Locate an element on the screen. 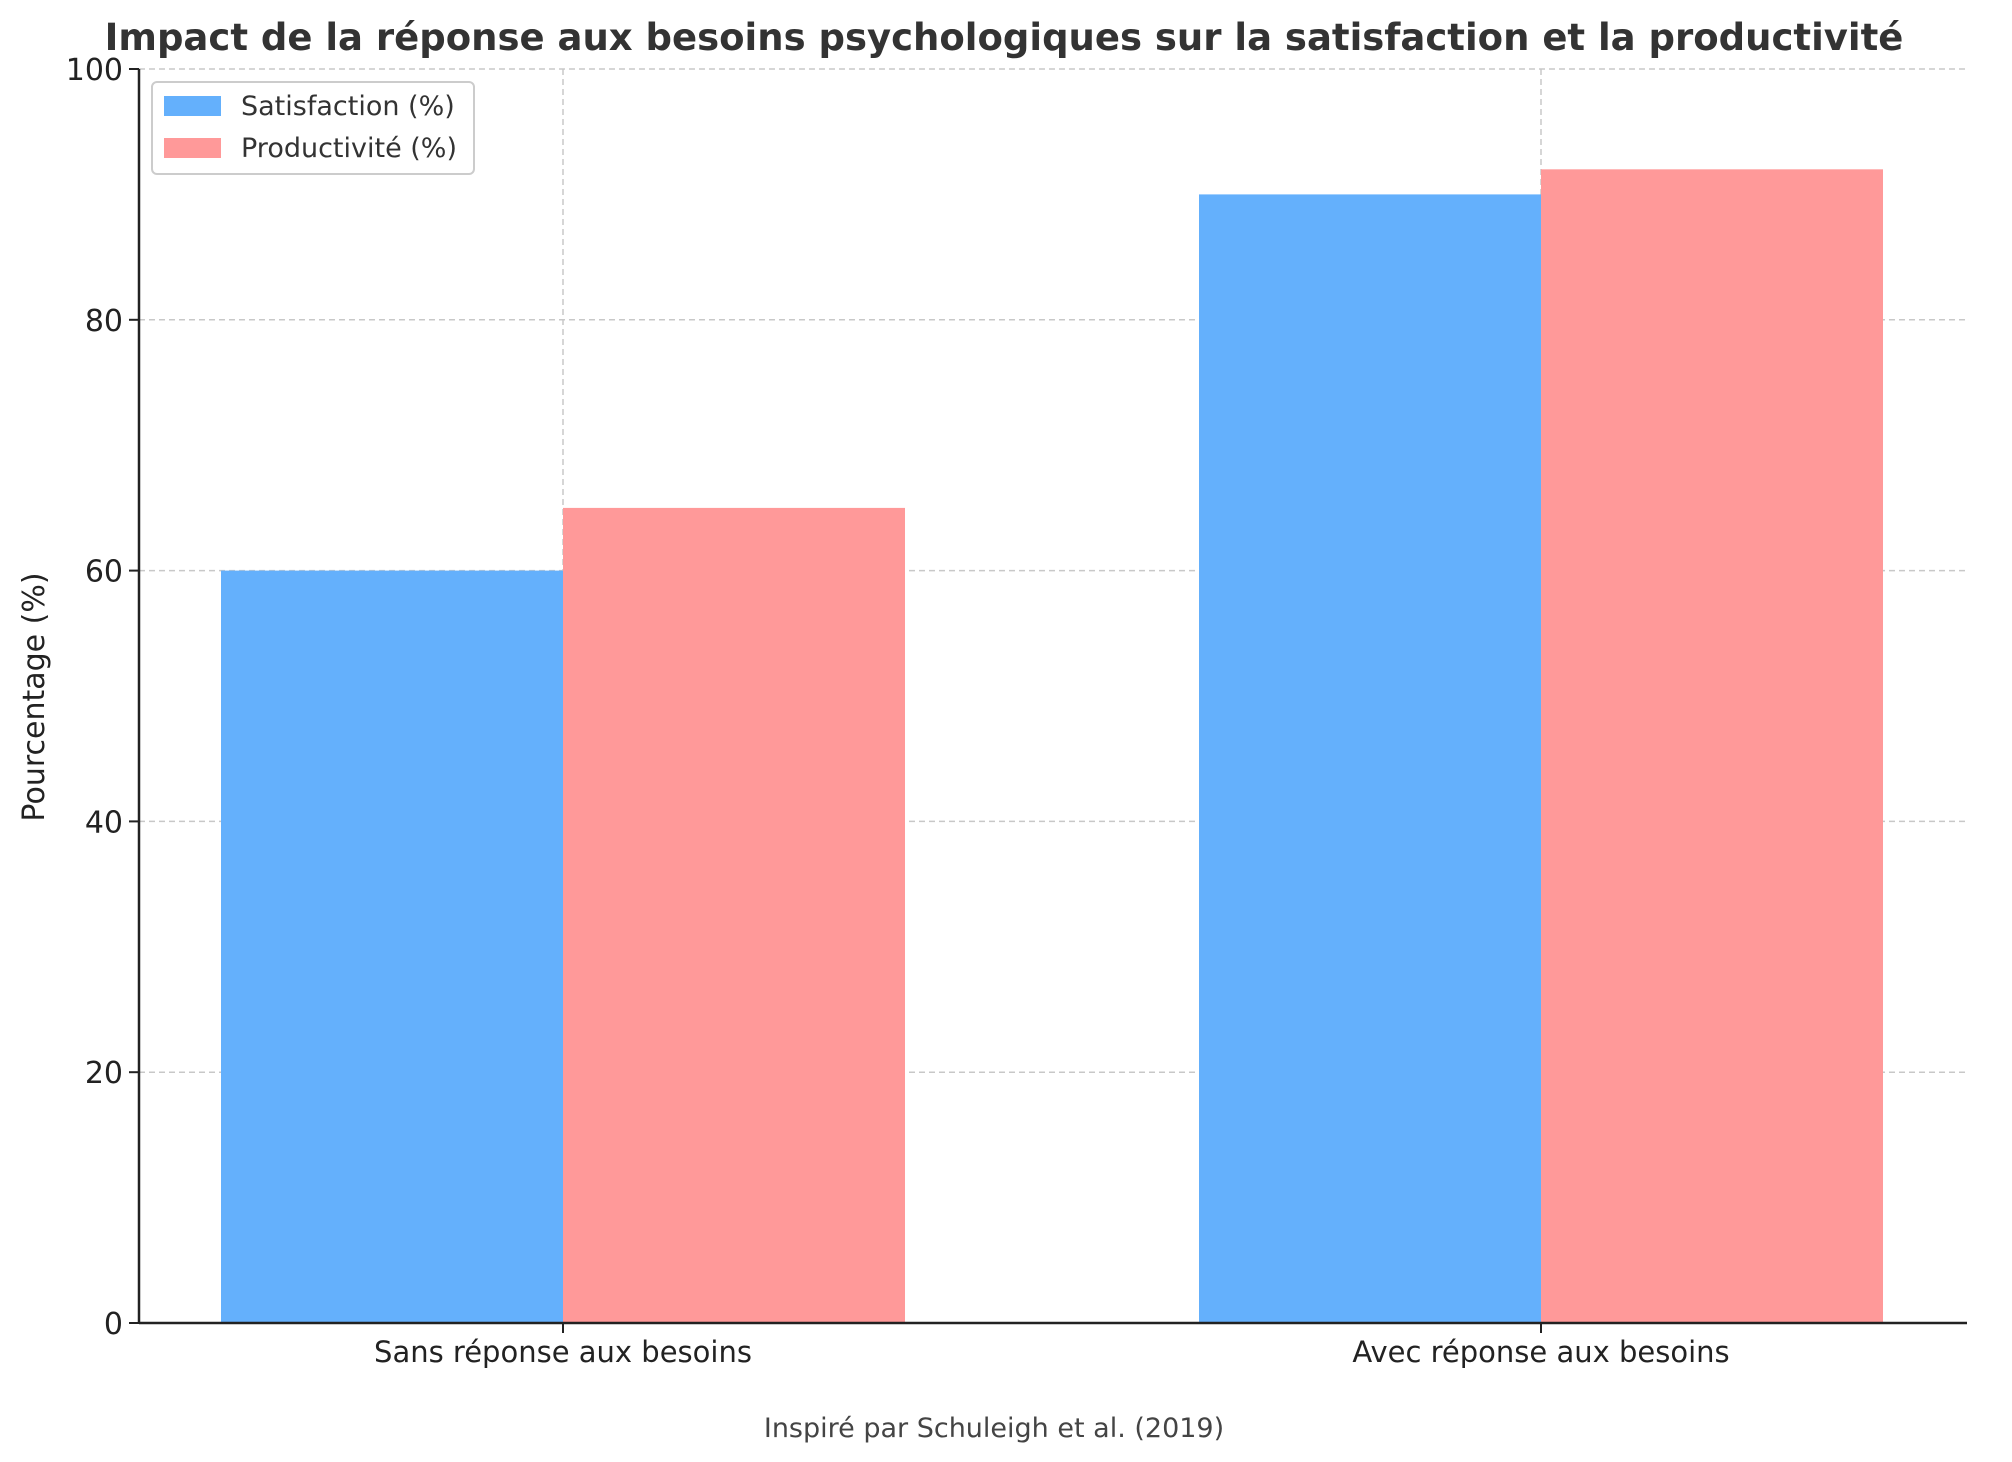 Image resolution: width=2012 pixels, height=1462 pixels. x-tick-label: Avec réponse aux besoins is located at coordinates (1540, 1352).